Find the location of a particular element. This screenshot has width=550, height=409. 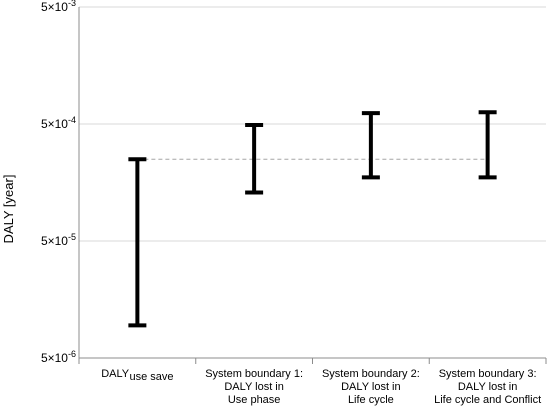

y-tick-label: 5×10⁻³ is located at coordinates (58, 7).